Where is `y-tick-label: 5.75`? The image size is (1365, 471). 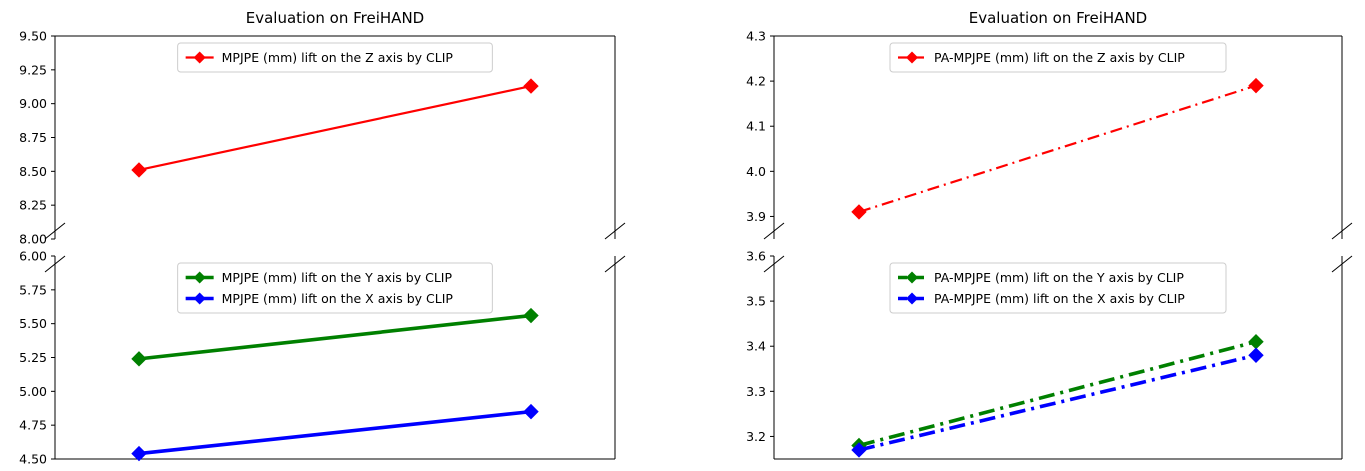 y-tick-label: 5.75 is located at coordinates (33, 289).